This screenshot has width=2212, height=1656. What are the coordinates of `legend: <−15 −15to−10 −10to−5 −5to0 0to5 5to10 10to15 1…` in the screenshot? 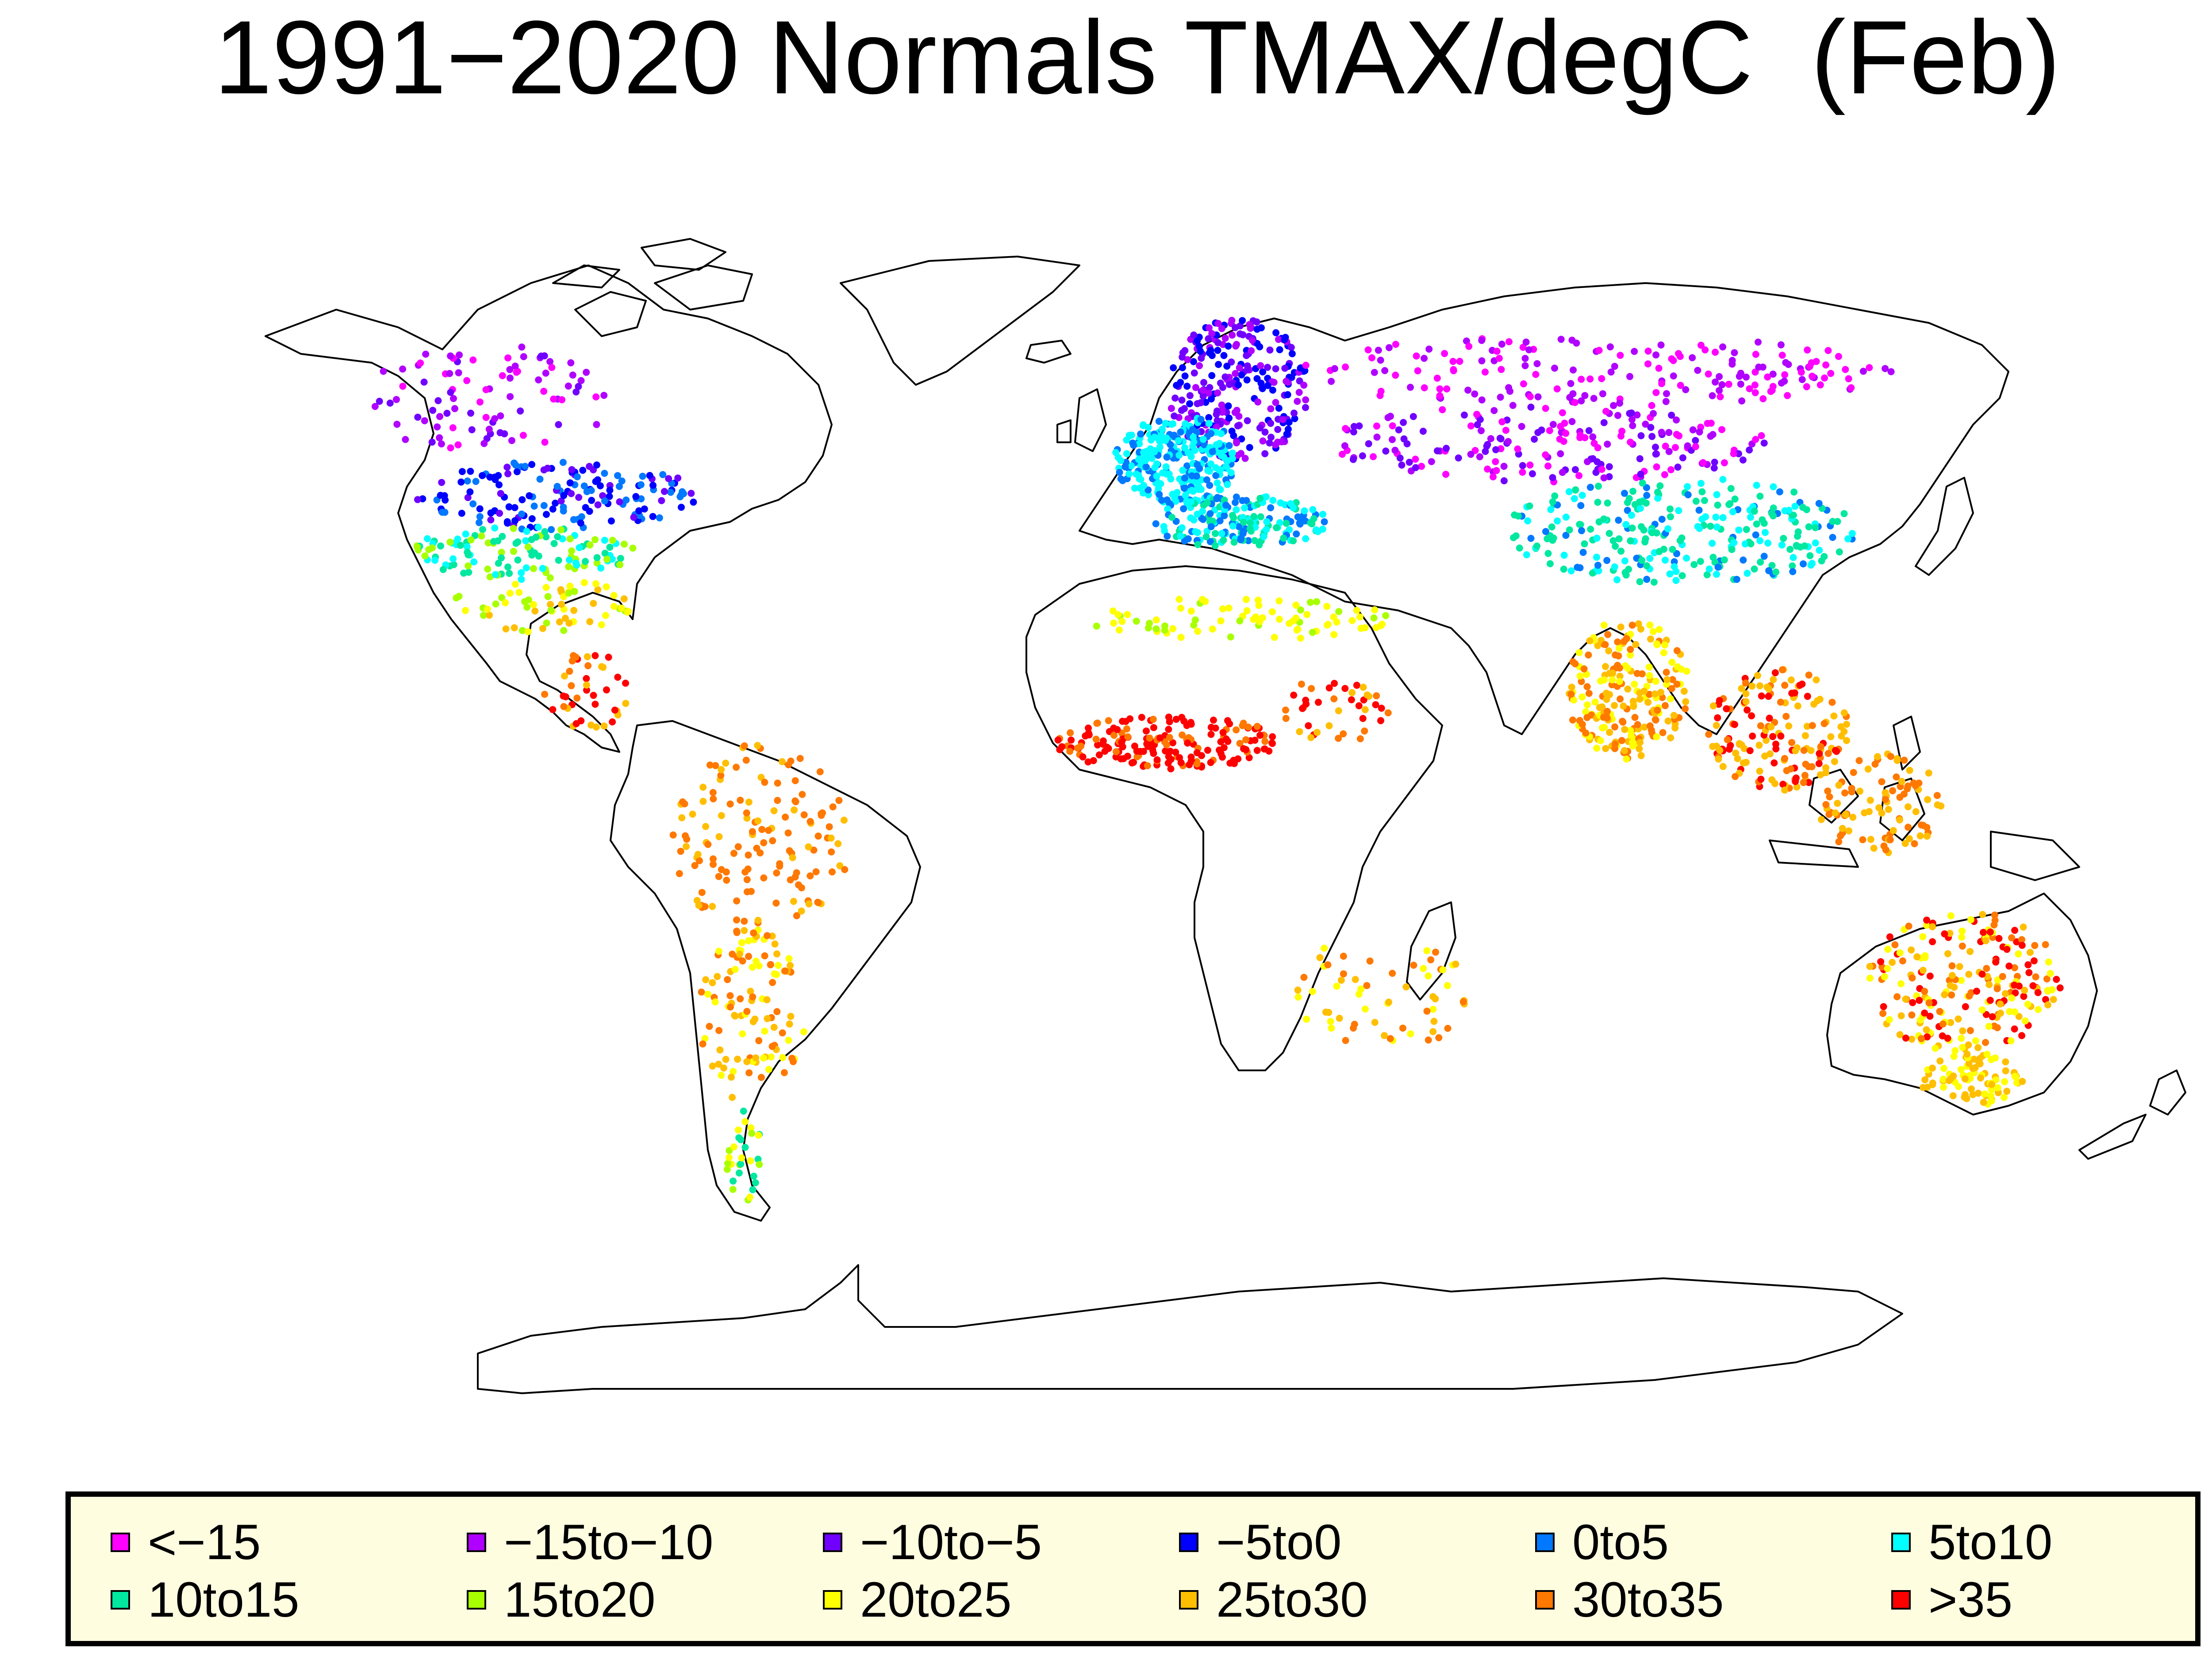 It's located at (1133, 1568).